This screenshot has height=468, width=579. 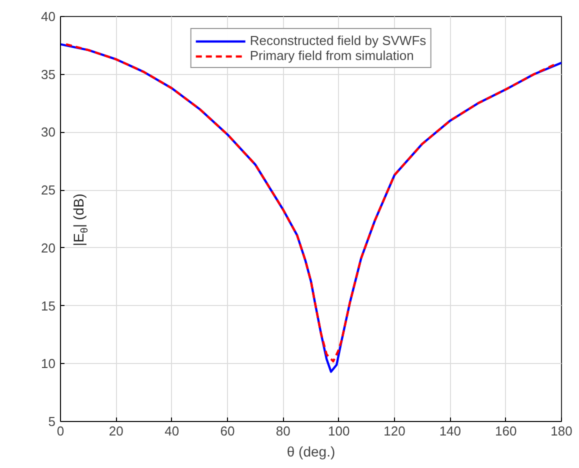 What do you see at coordinates (48, 306) in the screenshot?
I see `y-tick-label: 15` at bounding box center [48, 306].